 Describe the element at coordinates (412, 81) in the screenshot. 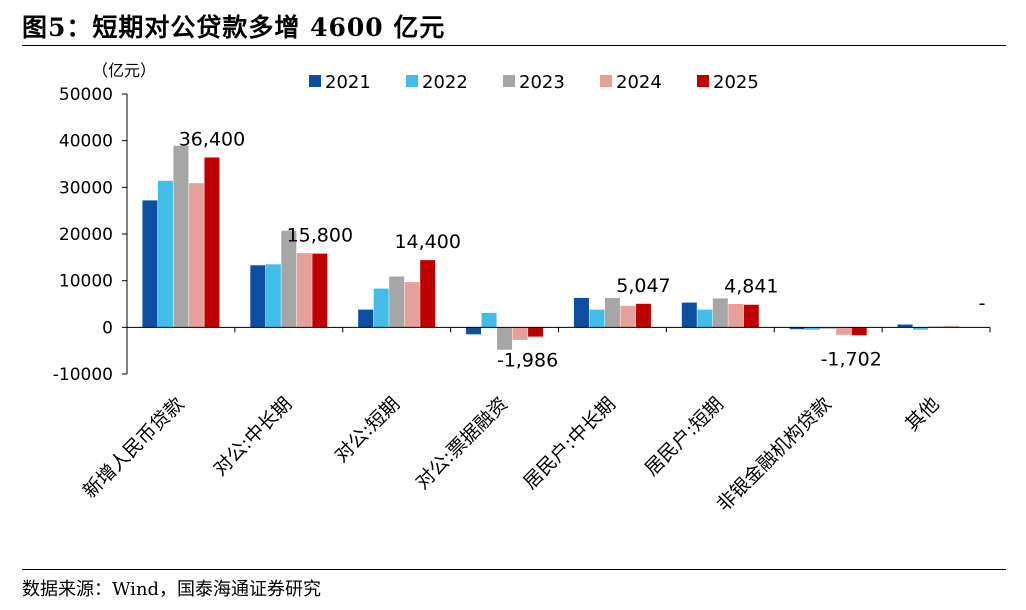

I see `legend-swatch-2022` at that location.